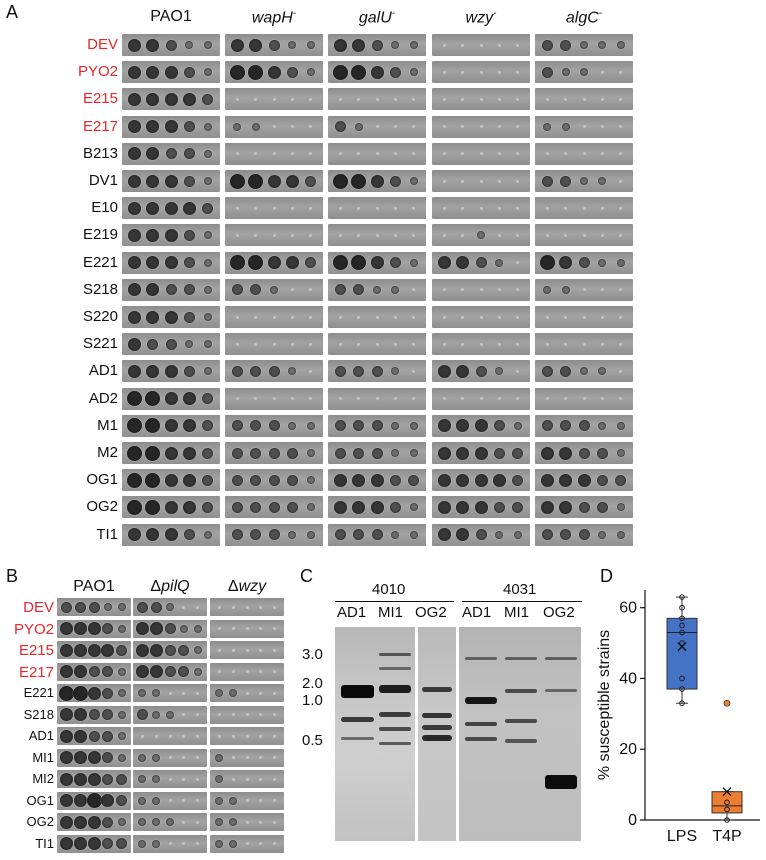 This screenshot has height=860, width=766. What do you see at coordinates (306, 576) in the screenshot?
I see `panel-letter-c: C` at bounding box center [306, 576].